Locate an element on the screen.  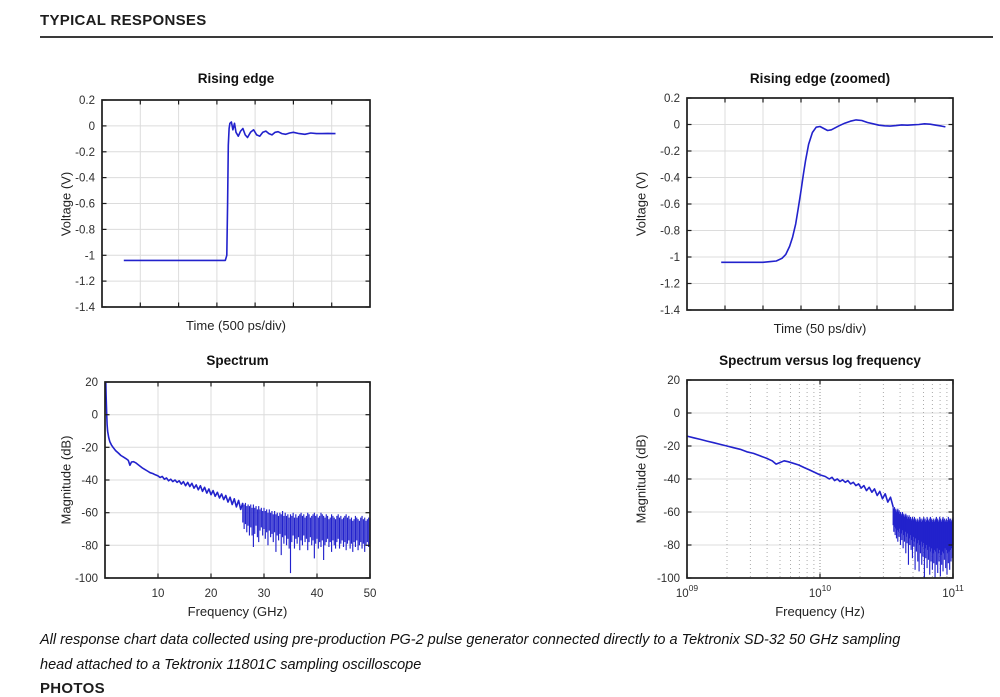
chart-title: Spectrum is located at coordinates (237, 360).